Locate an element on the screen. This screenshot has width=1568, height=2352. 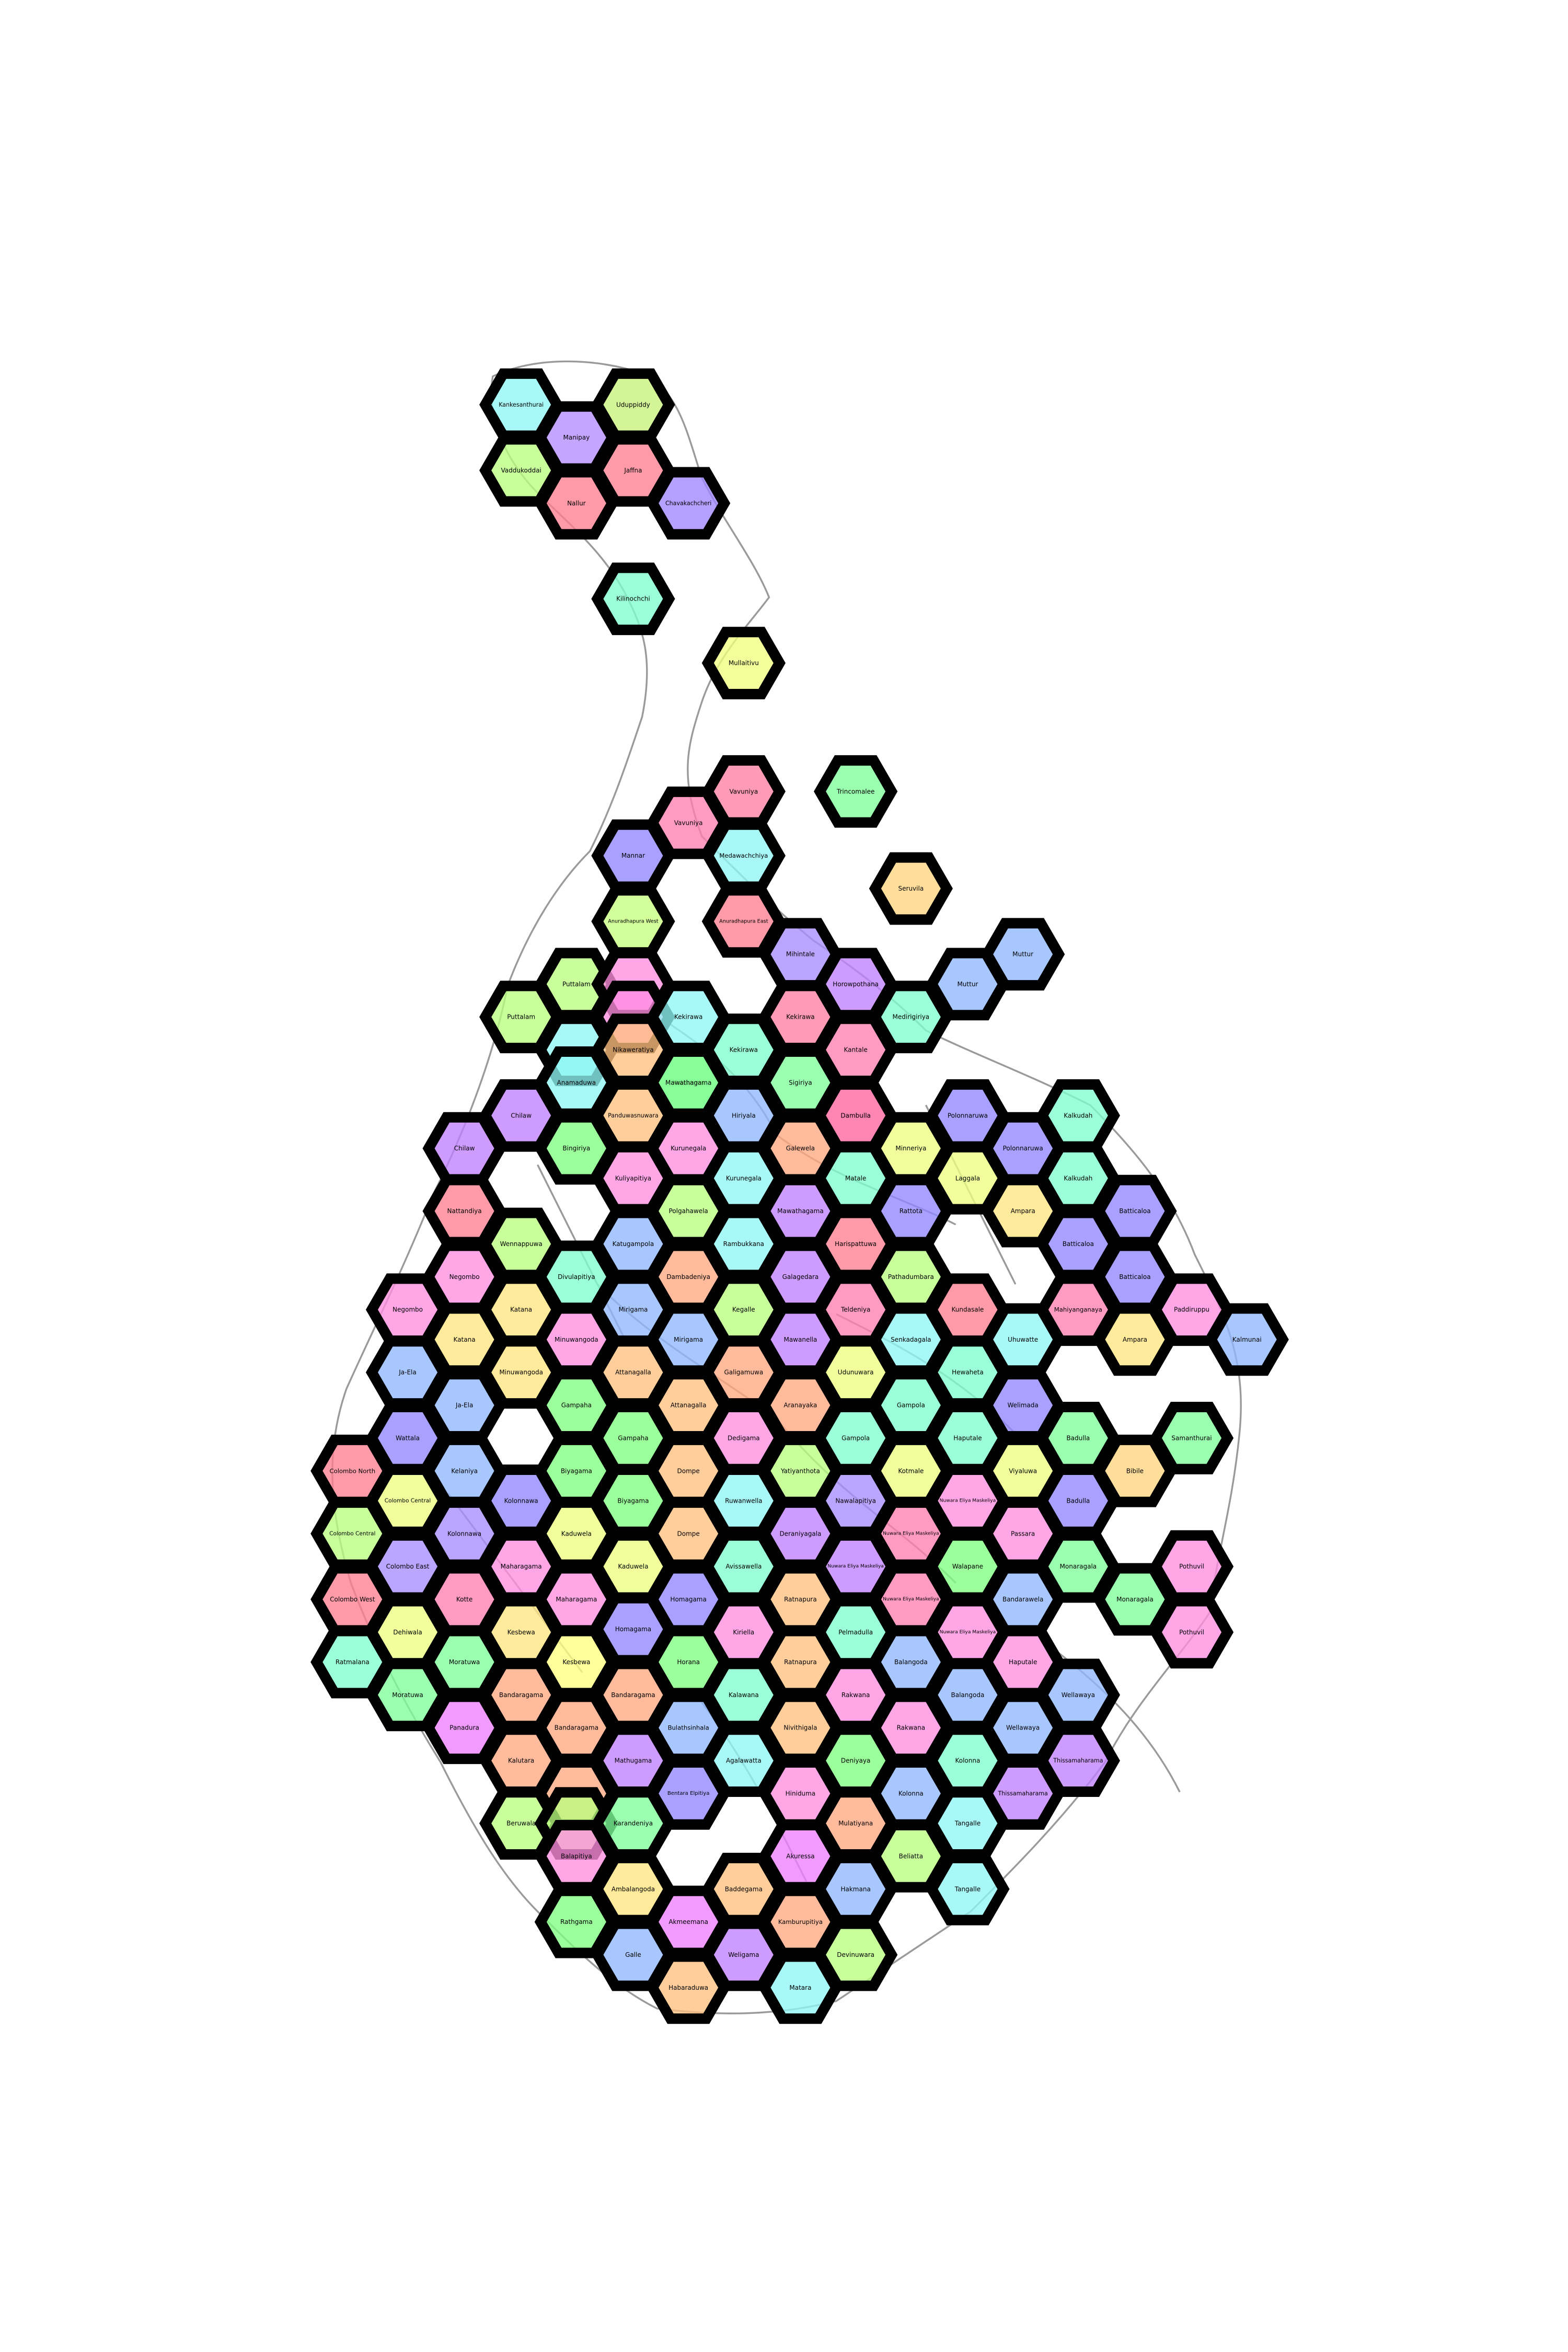
hex-label: Dambadeniya is located at coordinates (688, 1277).